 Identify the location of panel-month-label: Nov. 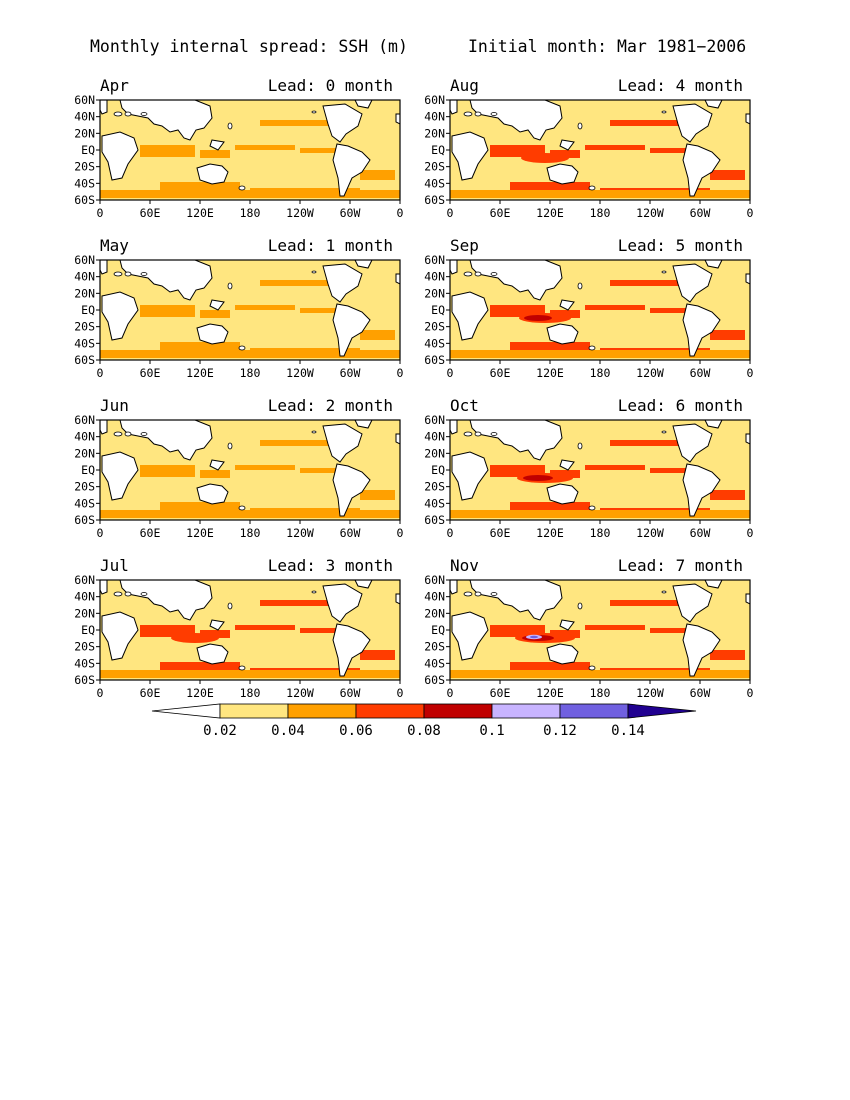
(464, 565).